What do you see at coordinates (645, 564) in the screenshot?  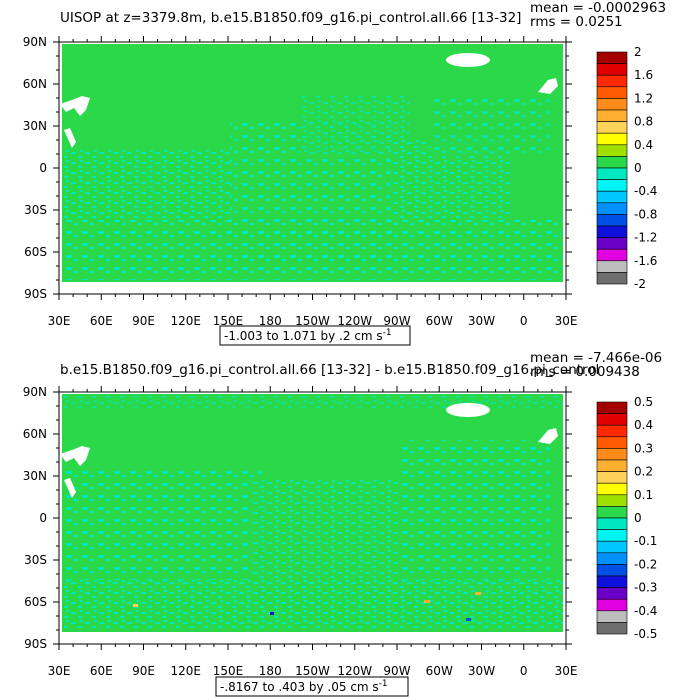 I see `colorbar-label: -0.2` at bounding box center [645, 564].